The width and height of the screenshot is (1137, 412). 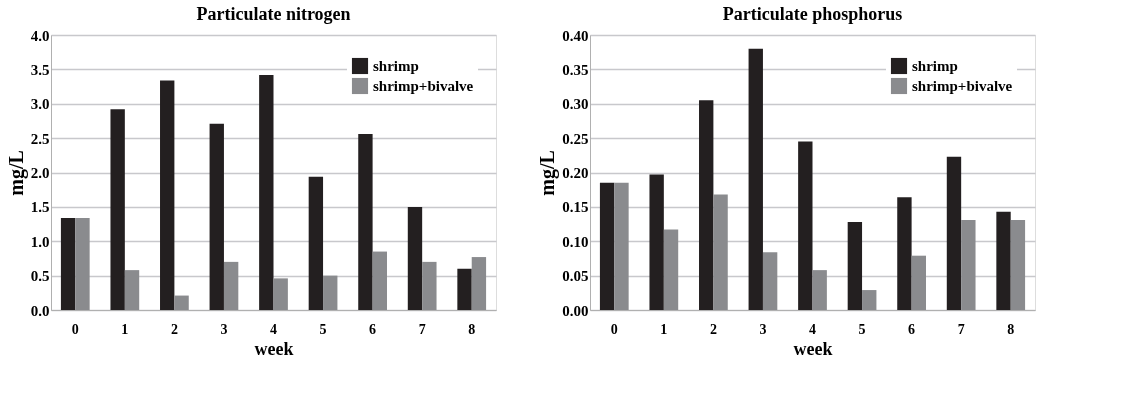 I want to click on y-tick-label: 3.5, so click(x=40, y=69).